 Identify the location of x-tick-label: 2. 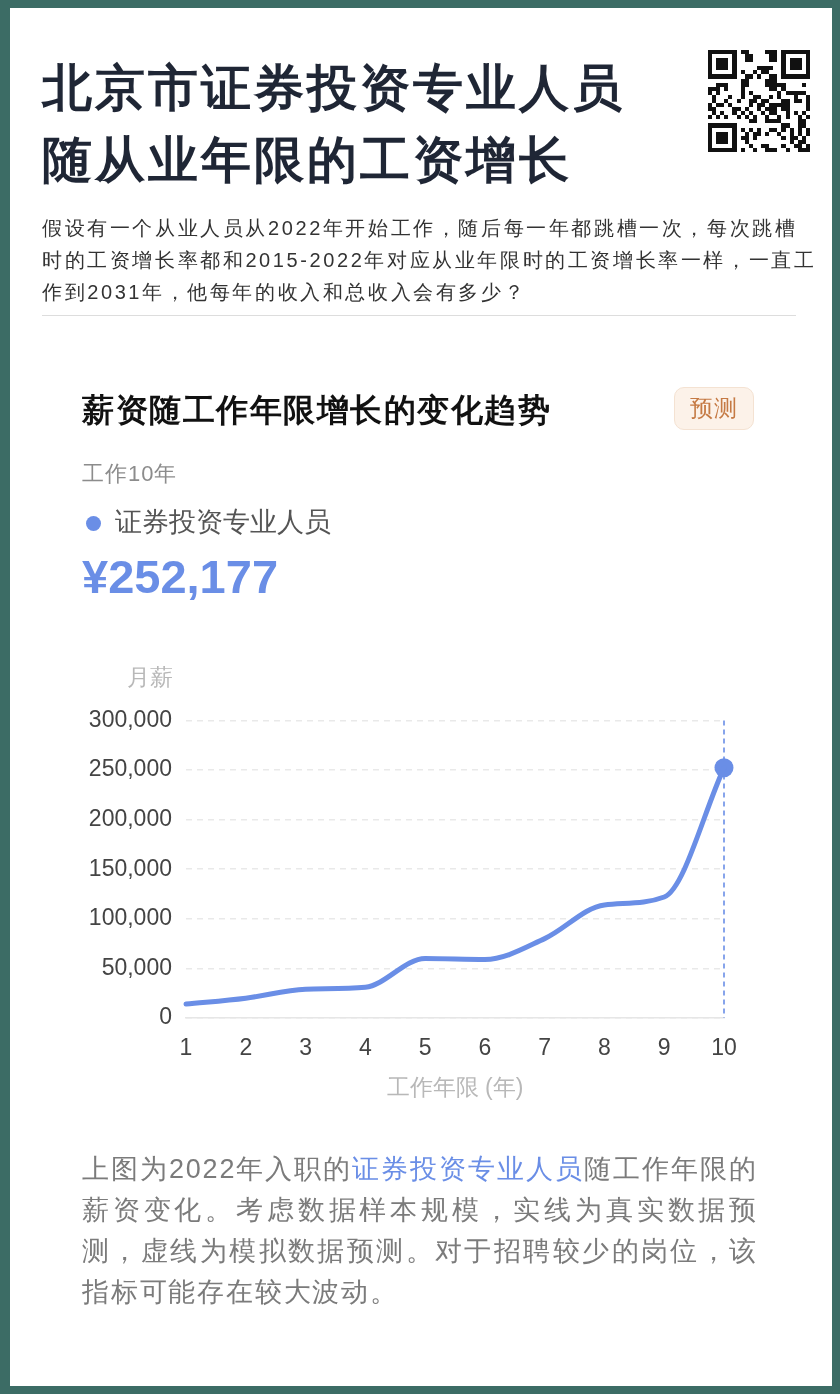
(246, 1046).